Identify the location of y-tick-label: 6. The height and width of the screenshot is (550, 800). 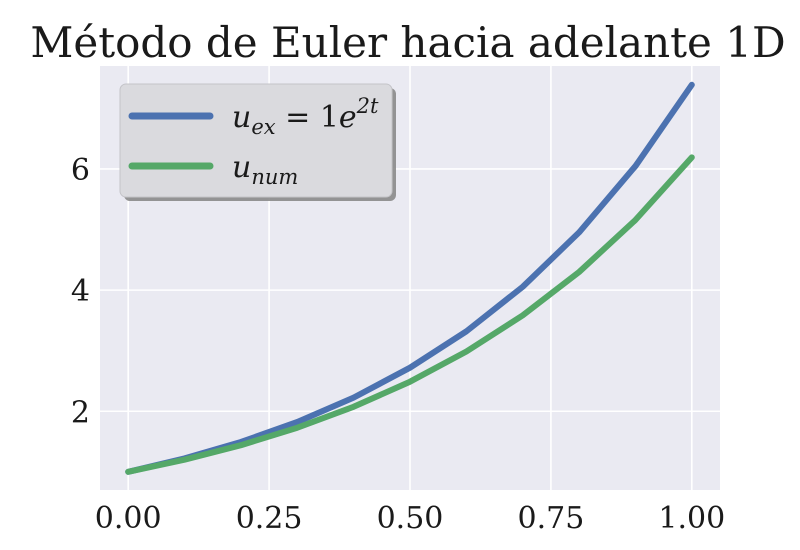
(80, 170).